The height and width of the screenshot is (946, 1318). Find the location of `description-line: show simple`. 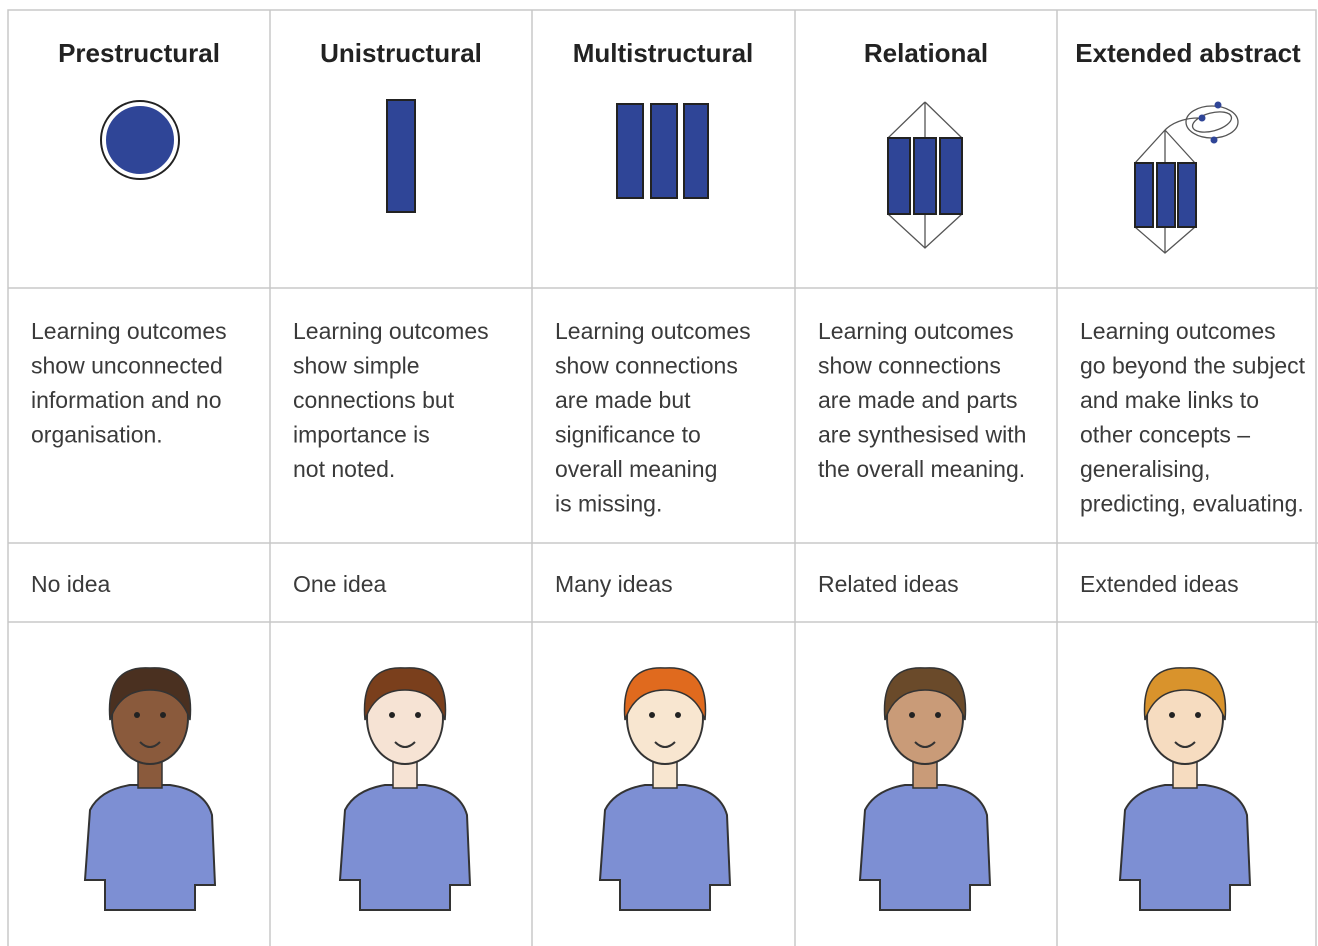

description-line: show simple is located at coordinates (356, 366).